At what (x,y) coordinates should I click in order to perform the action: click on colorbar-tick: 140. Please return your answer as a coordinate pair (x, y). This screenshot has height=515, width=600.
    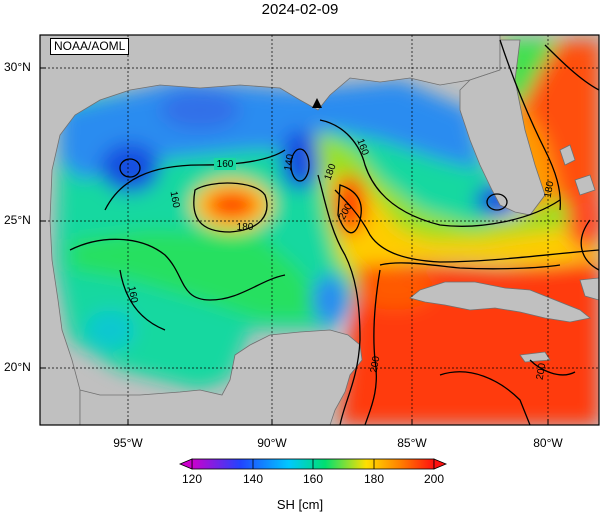
    Looking at the image, I should click on (253, 479).